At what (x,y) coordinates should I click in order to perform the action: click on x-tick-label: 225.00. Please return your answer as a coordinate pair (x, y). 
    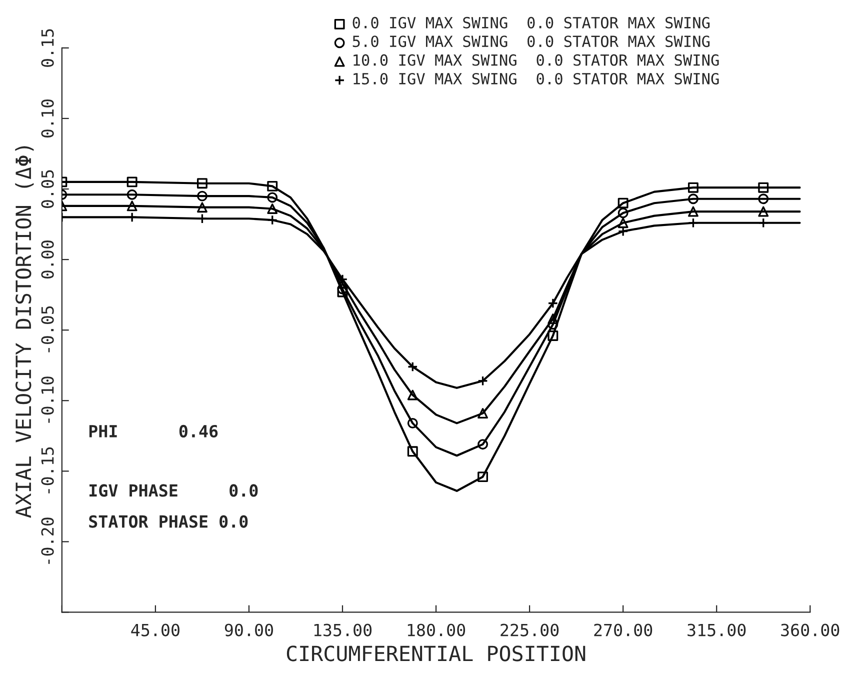
    Looking at the image, I should click on (529, 630).